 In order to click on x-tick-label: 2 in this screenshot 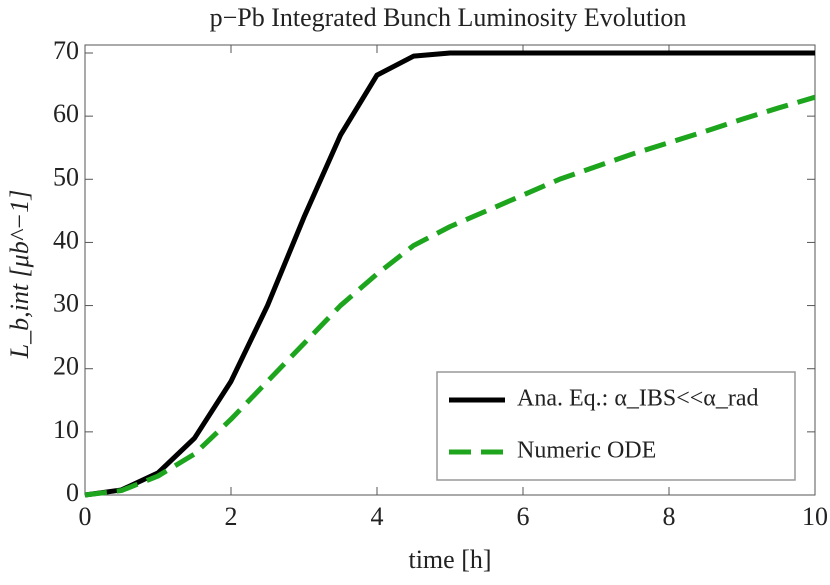, I will do `click(231, 516)`.